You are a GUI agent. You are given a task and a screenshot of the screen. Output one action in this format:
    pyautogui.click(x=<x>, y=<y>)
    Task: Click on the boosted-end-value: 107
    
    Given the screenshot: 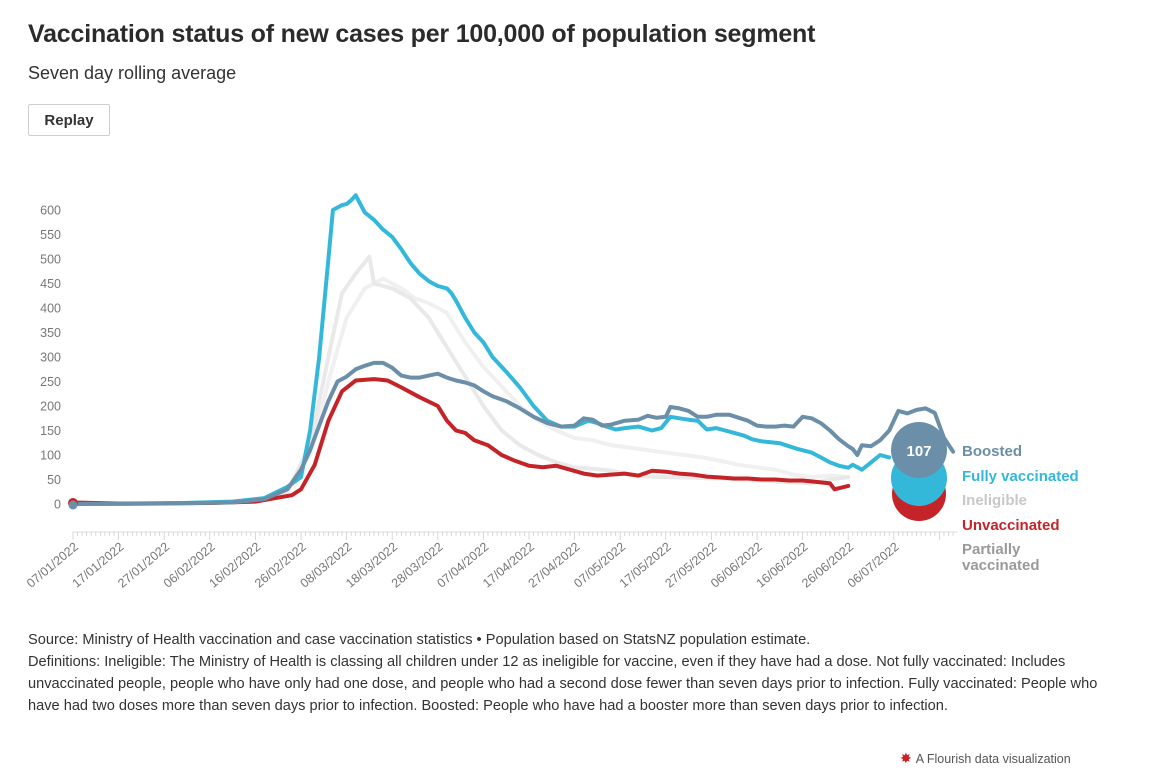 What is the action you would take?
    pyautogui.click(x=918, y=451)
    